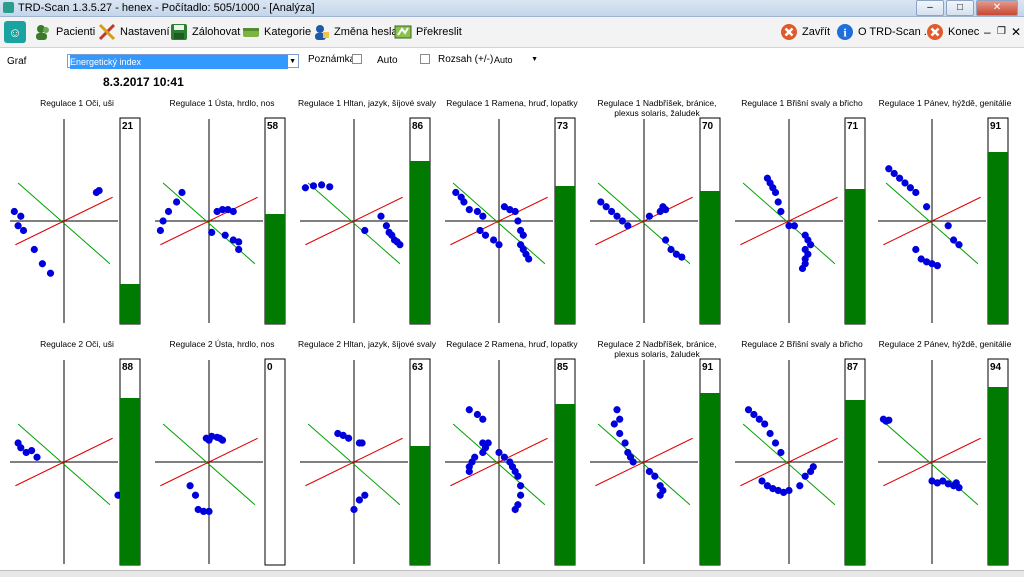 This screenshot has height=577, width=1024. I want to click on close-icon, so click(789, 32).